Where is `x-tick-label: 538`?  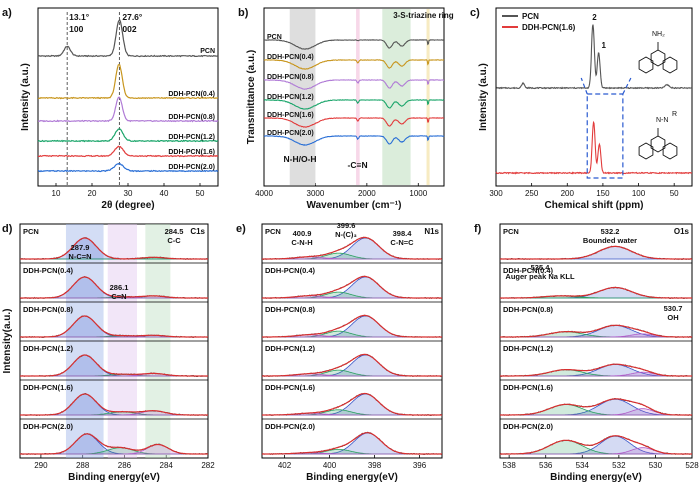 x-tick-label: 538 is located at coordinates (509, 465).